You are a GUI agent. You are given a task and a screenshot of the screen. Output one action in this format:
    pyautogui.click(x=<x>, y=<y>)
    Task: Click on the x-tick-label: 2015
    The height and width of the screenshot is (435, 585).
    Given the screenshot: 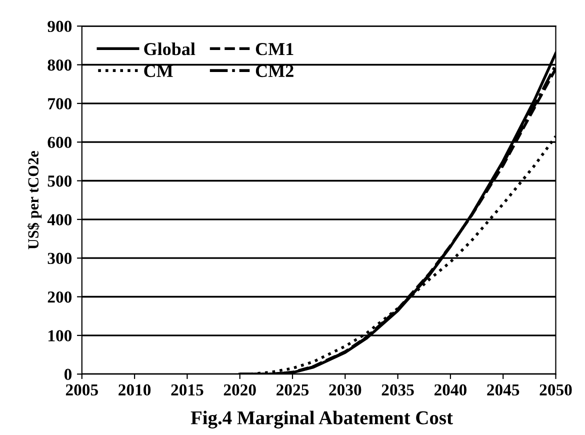 What is the action you would take?
    pyautogui.click(x=187, y=390)
    